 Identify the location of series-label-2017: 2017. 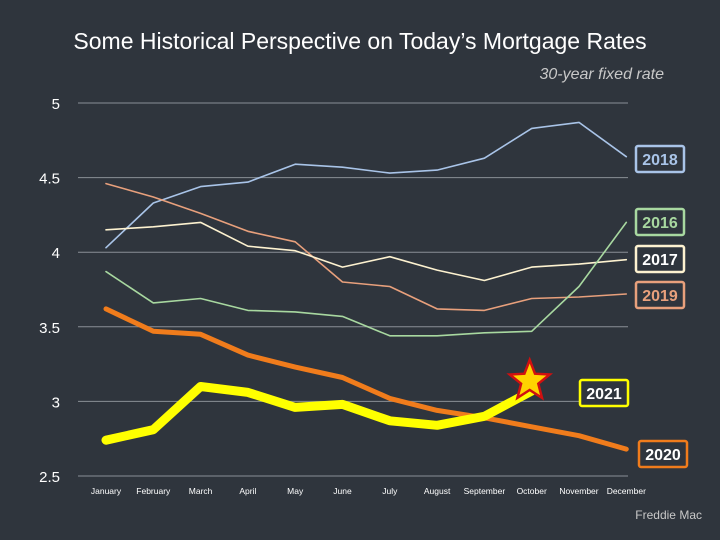
(660, 260).